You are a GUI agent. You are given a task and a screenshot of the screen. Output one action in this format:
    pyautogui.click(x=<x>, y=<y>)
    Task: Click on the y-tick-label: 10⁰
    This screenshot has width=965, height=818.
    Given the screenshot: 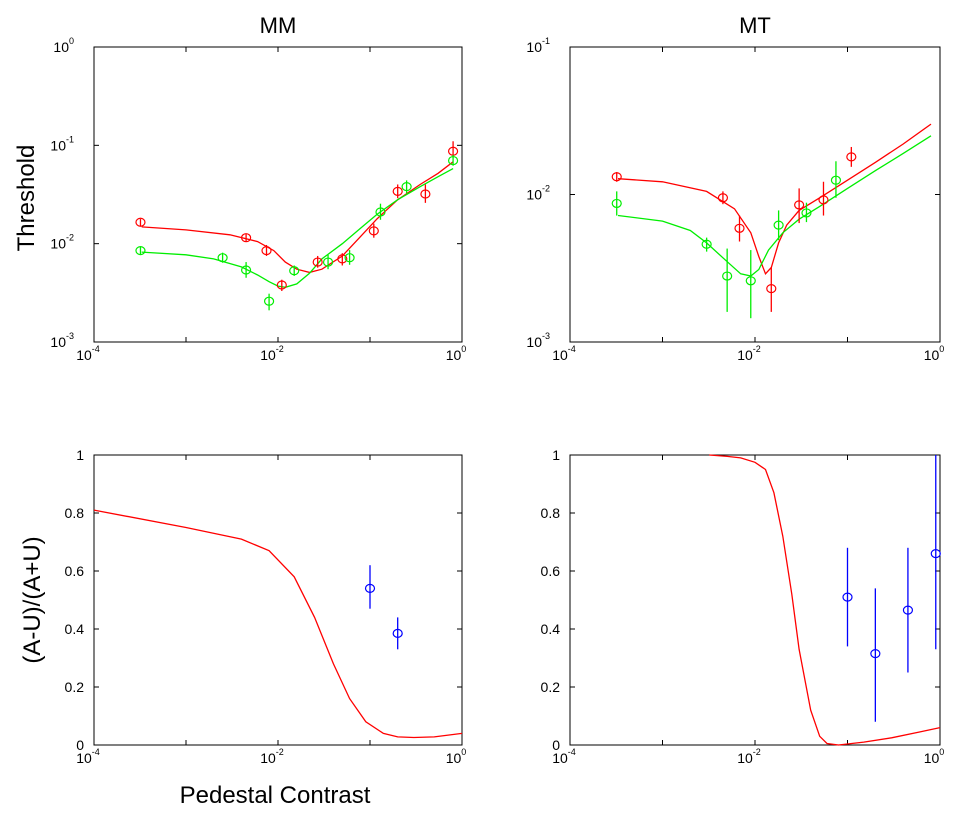 What is the action you would take?
    pyautogui.click(x=63, y=45)
    